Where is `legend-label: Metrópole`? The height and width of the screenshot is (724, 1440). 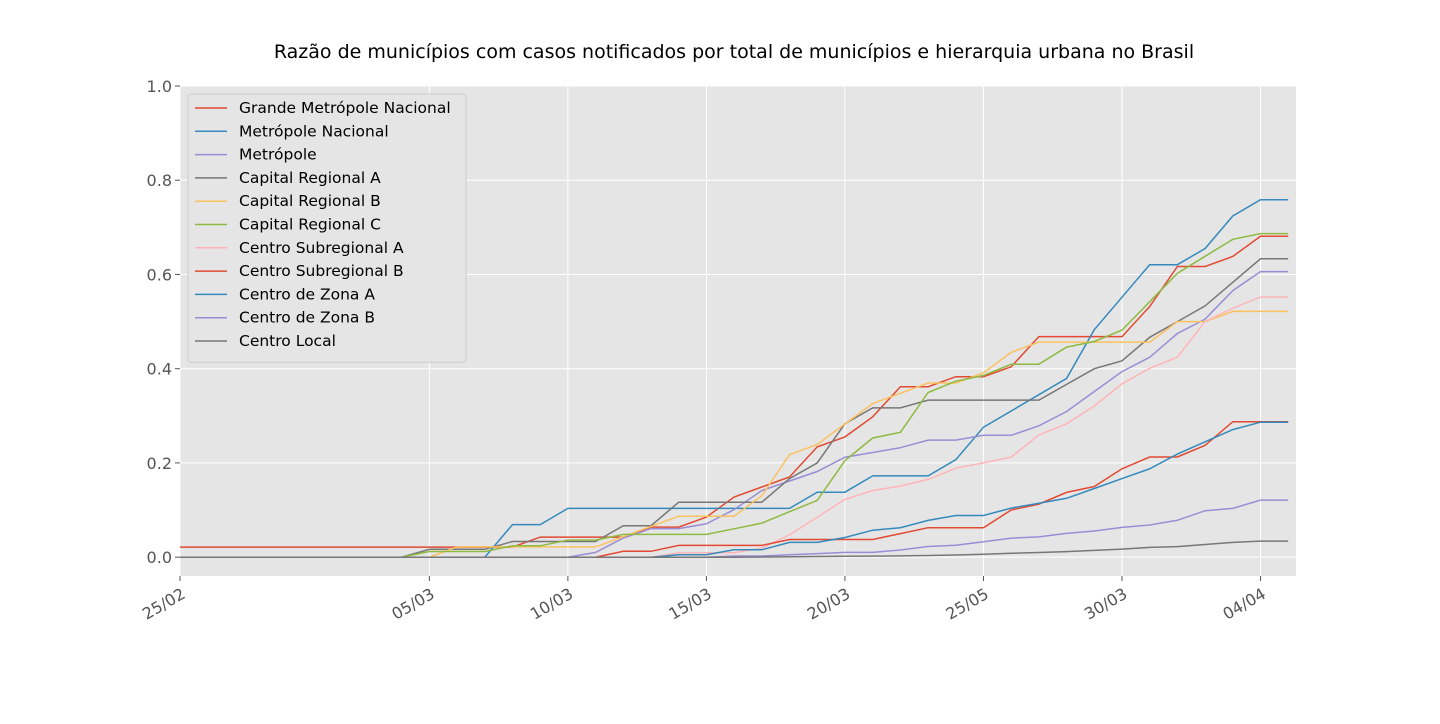 legend-label: Metrópole is located at coordinates (278, 155).